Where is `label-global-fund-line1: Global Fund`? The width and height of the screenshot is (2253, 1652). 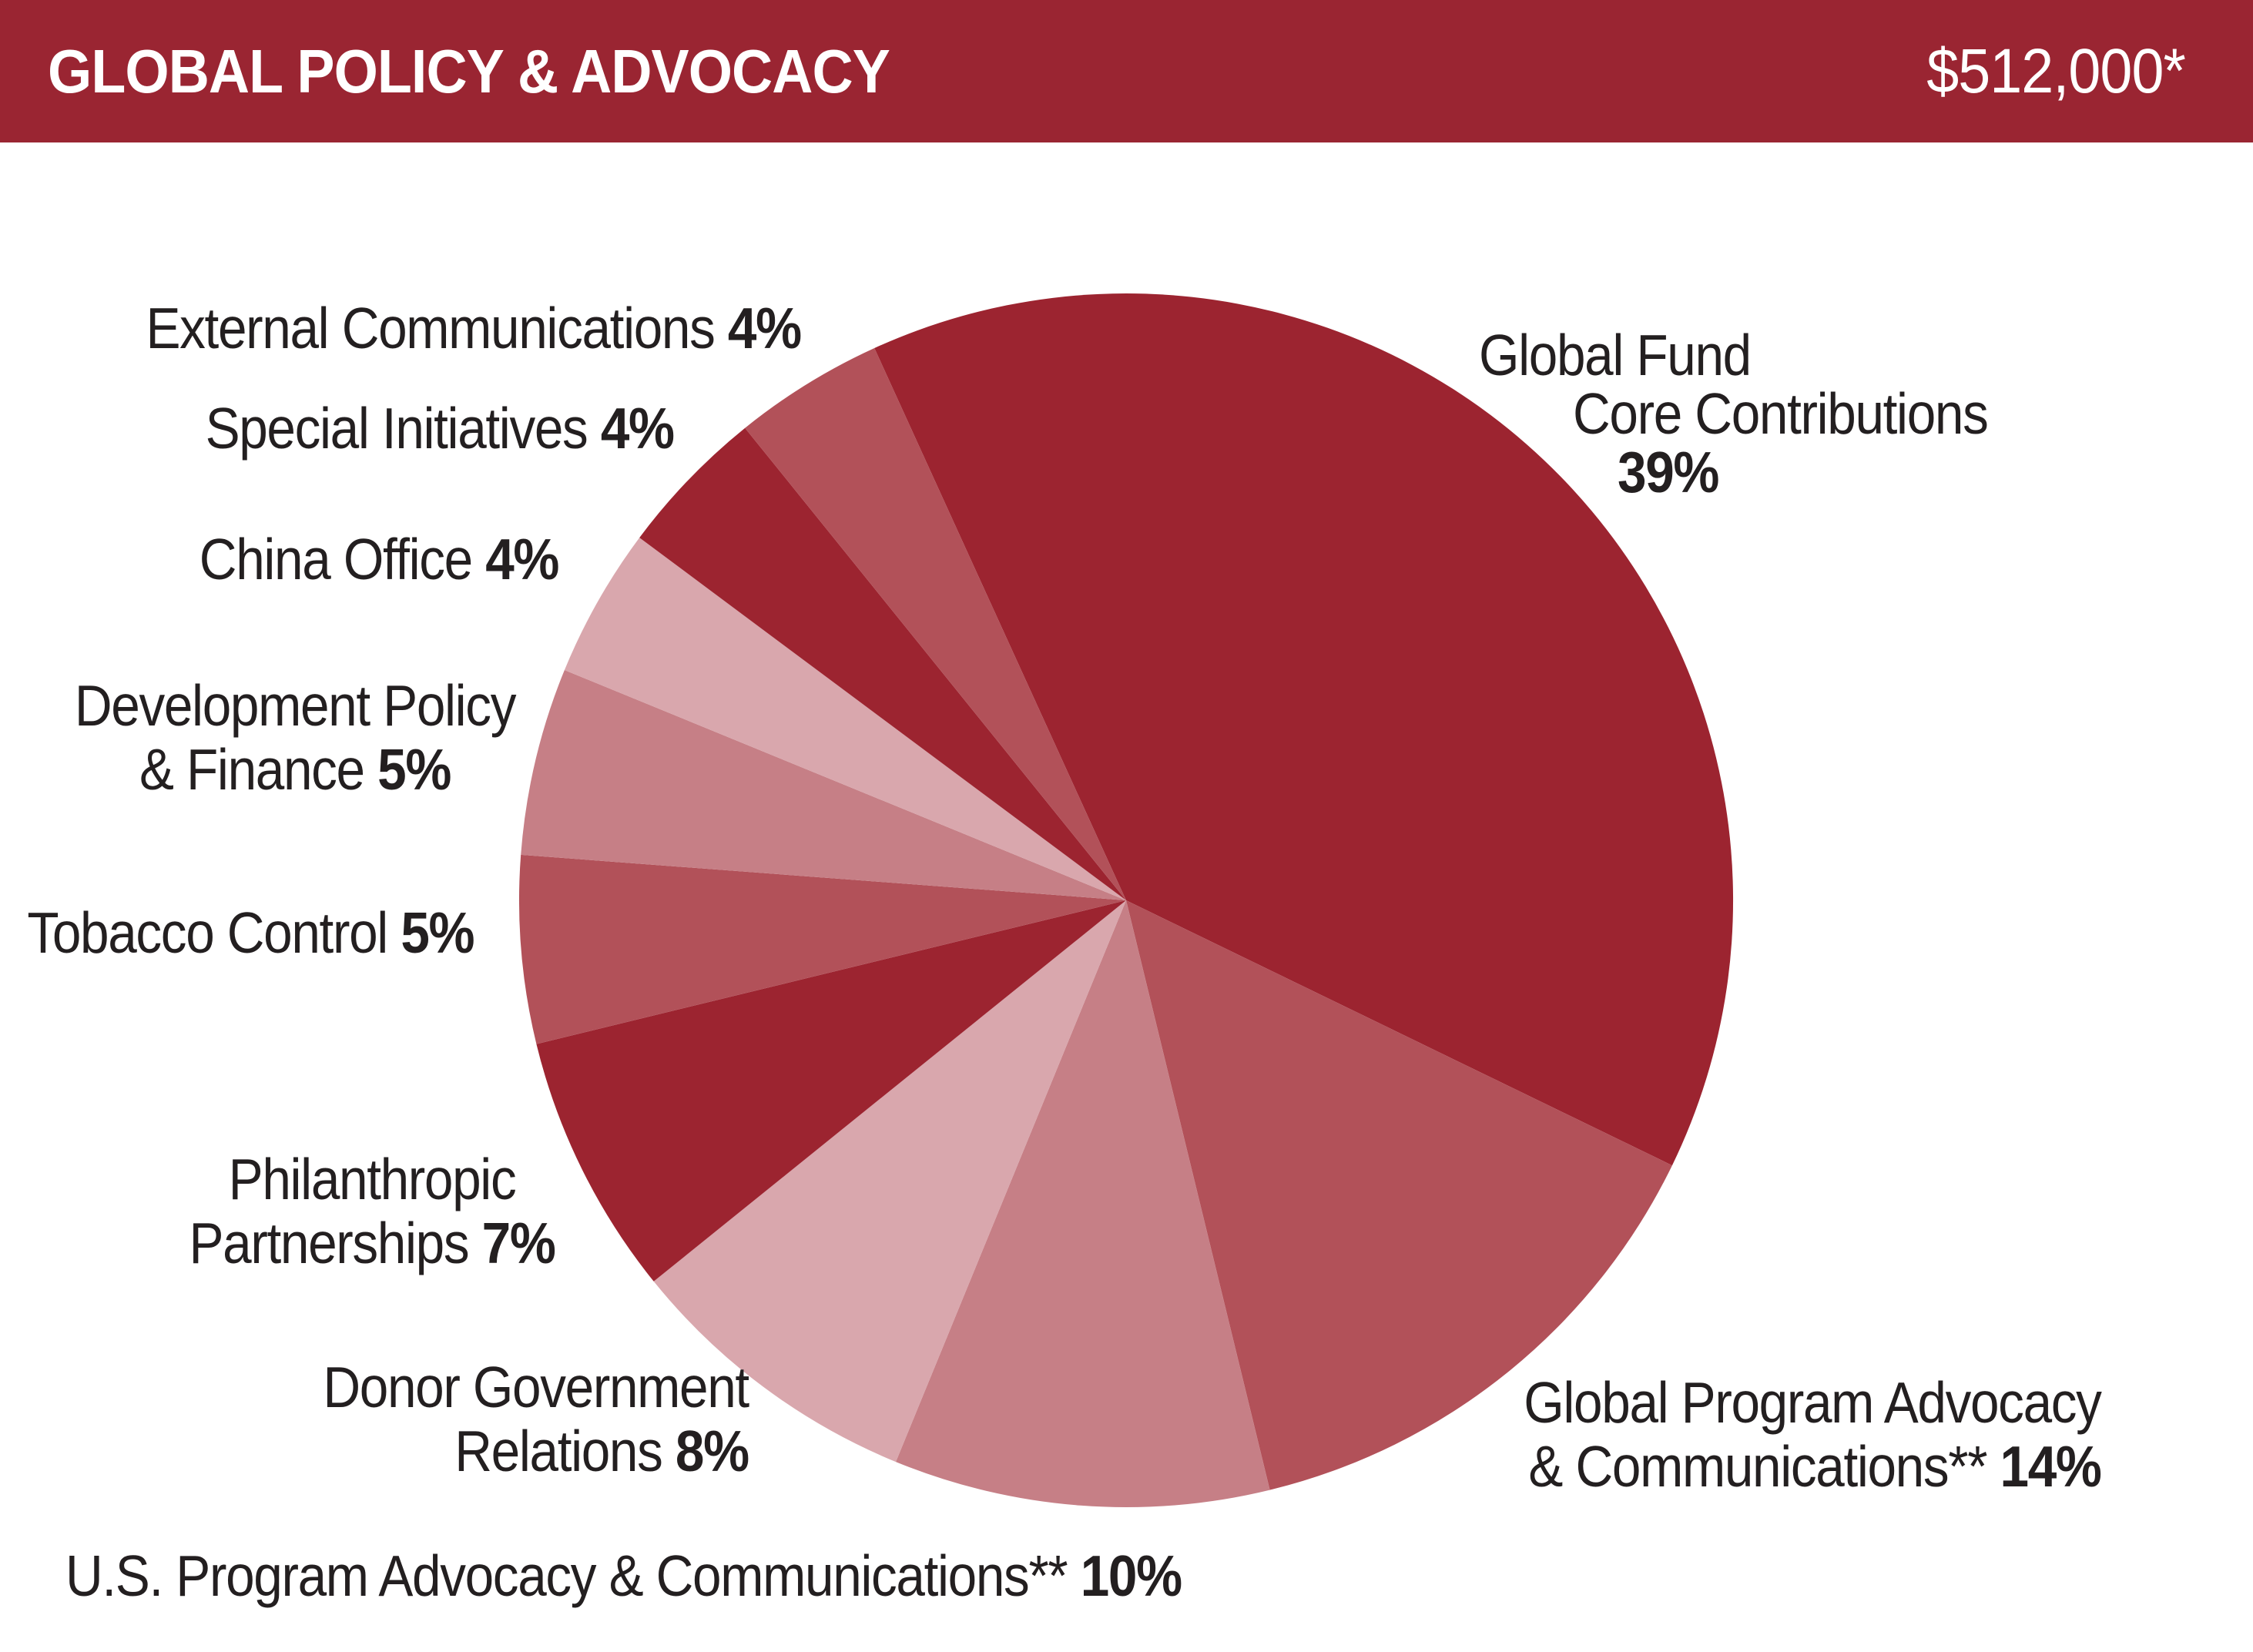 label-global-fund-line1: Global Fund is located at coordinates (1615, 355).